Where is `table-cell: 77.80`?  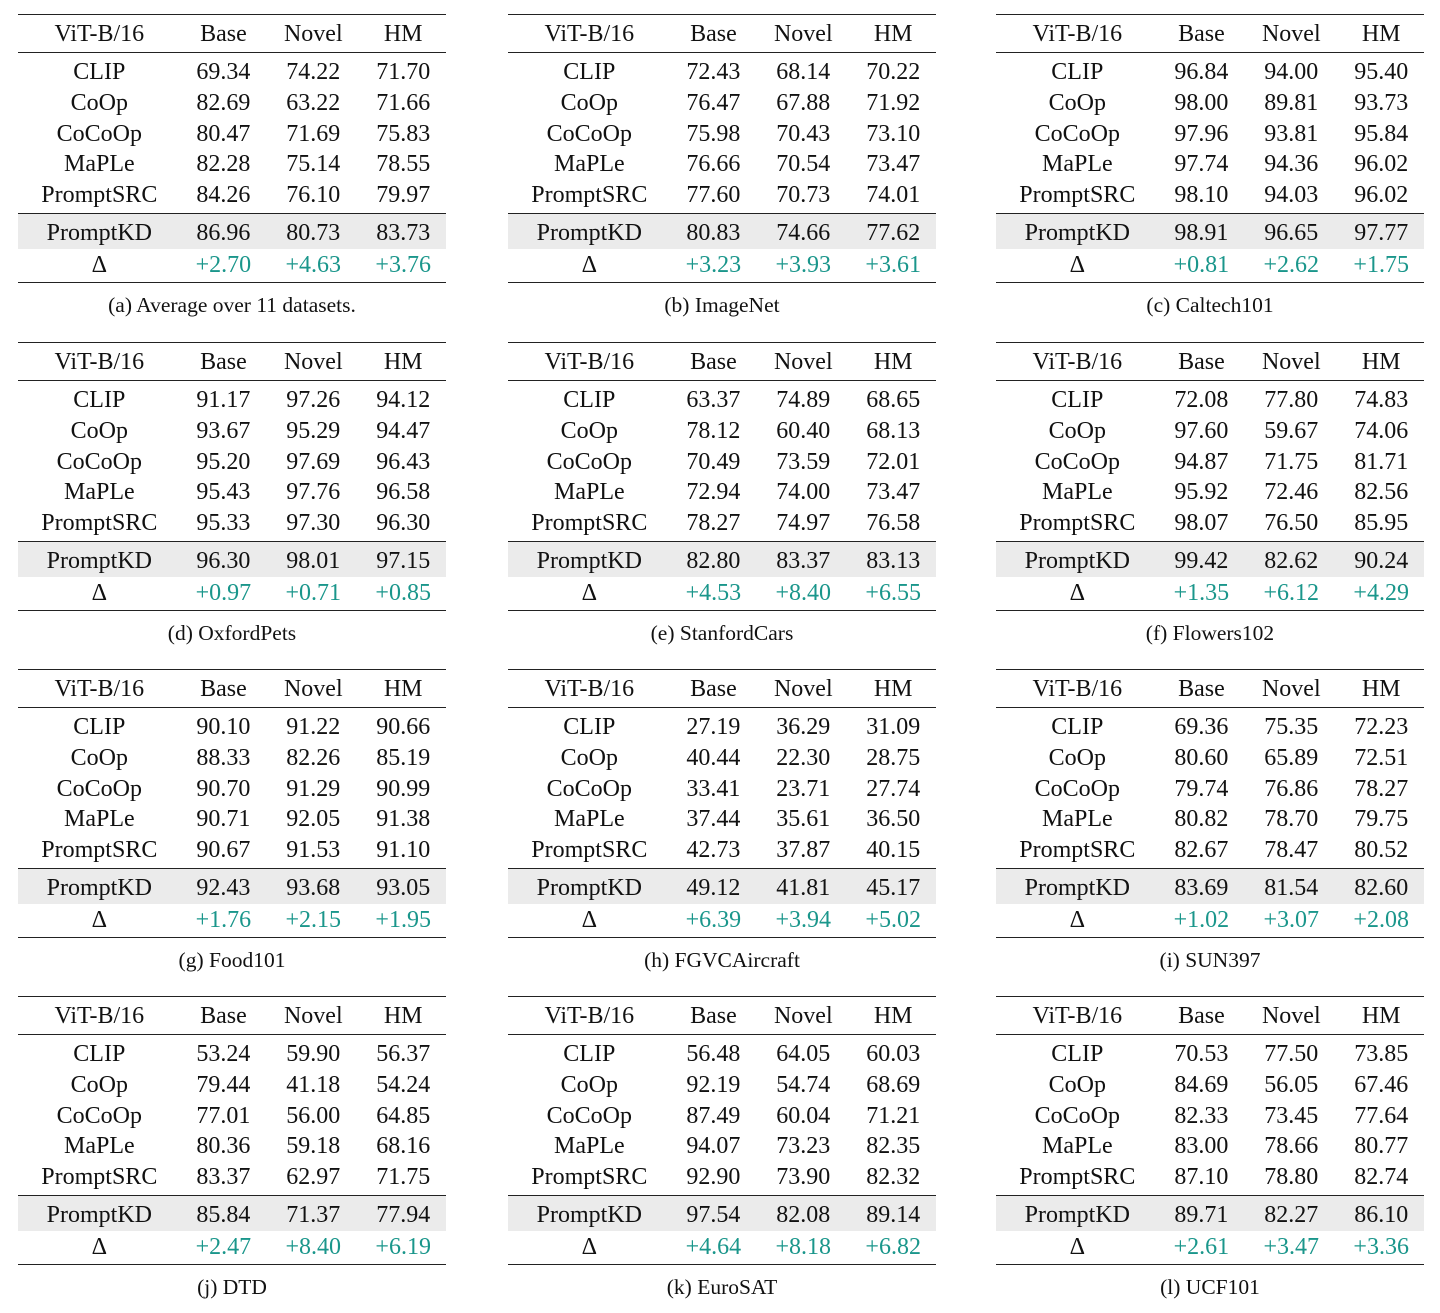
table-cell: 77.80 is located at coordinates (1291, 400).